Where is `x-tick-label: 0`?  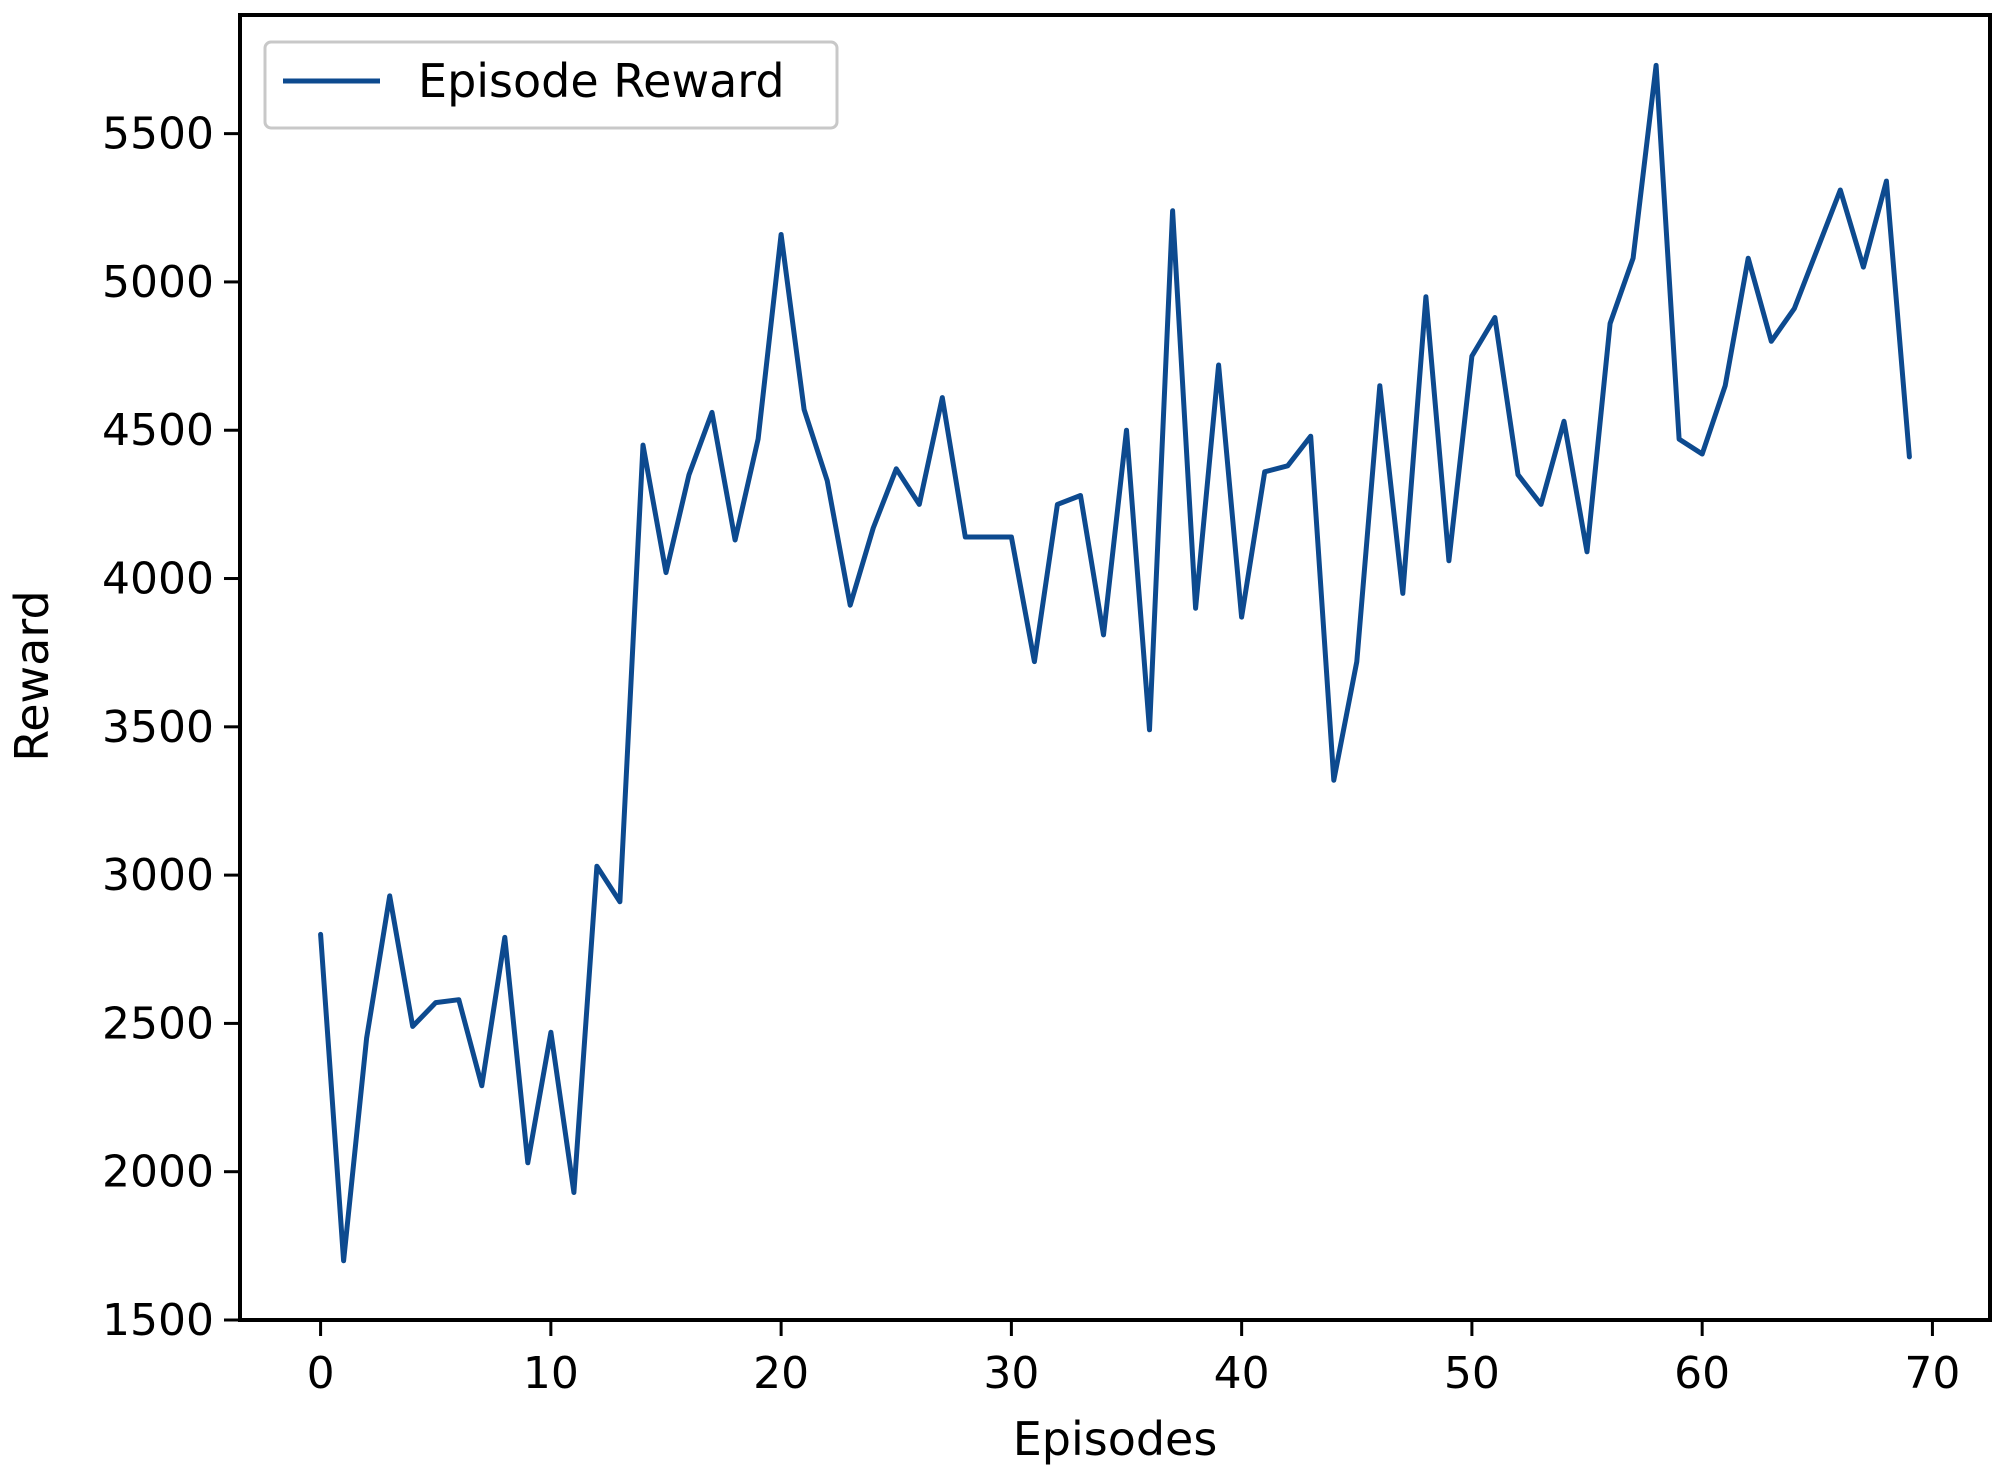
x-tick-label: 0 is located at coordinates (321, 1373).